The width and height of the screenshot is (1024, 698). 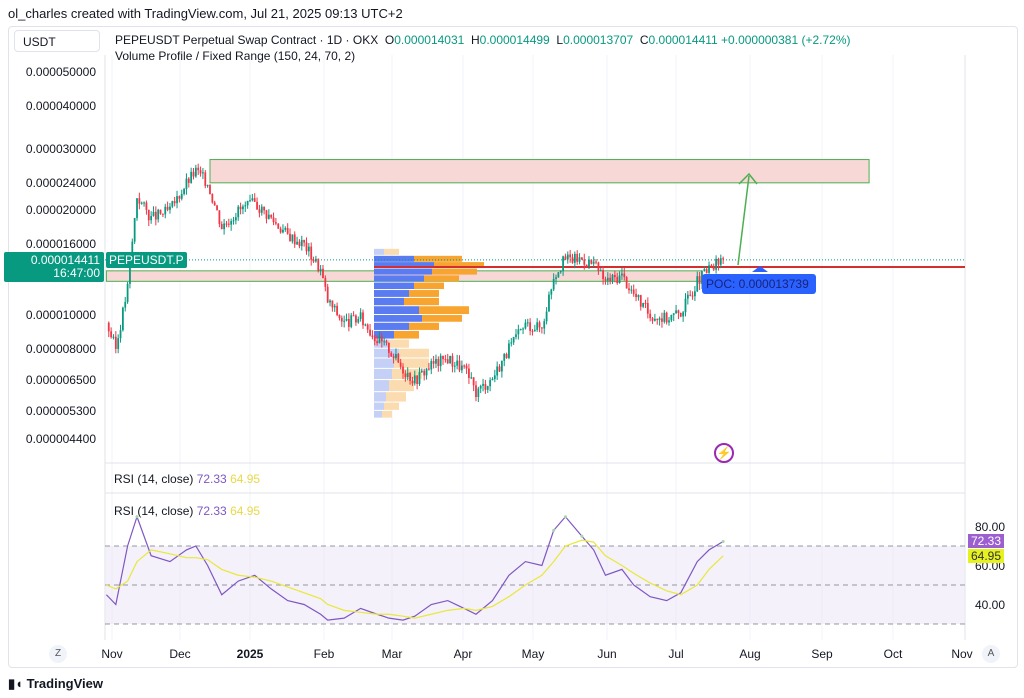 What do you see at coordinates (154, 479) in the screenshot?
I see `rsi-label: RSI (14, close)` at bounding box center [154, 479].